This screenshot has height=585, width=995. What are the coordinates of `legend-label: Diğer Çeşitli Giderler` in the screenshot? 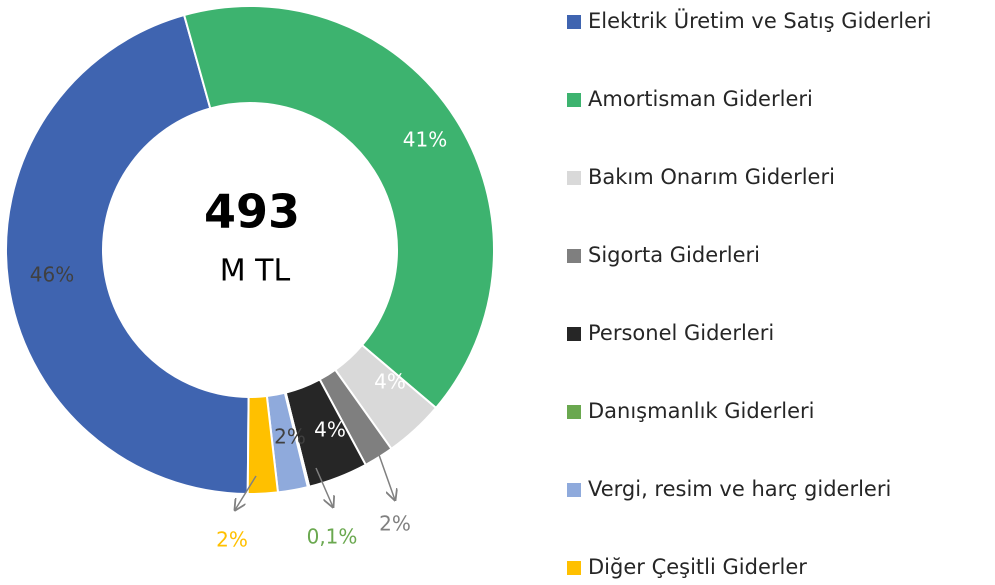 It's located at (697, 567).